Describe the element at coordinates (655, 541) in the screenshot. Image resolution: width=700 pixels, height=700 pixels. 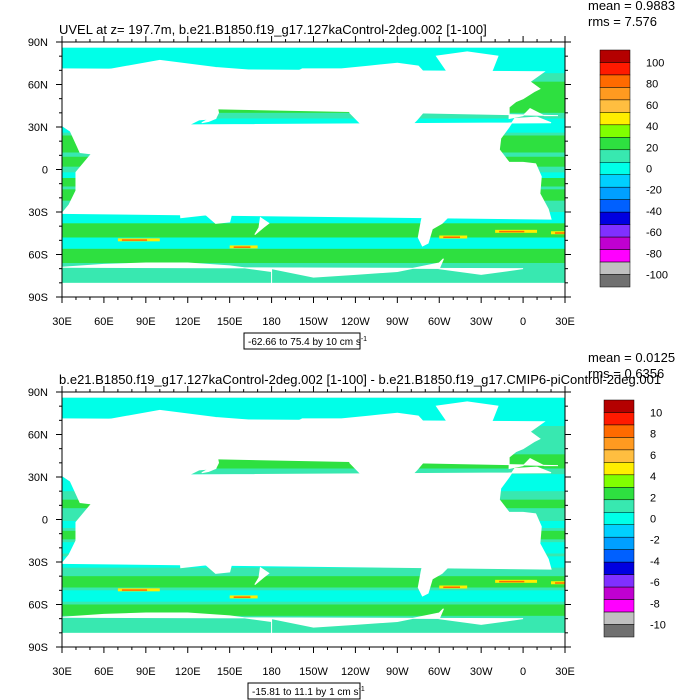
I see `colorbar-label: -2` at that location.